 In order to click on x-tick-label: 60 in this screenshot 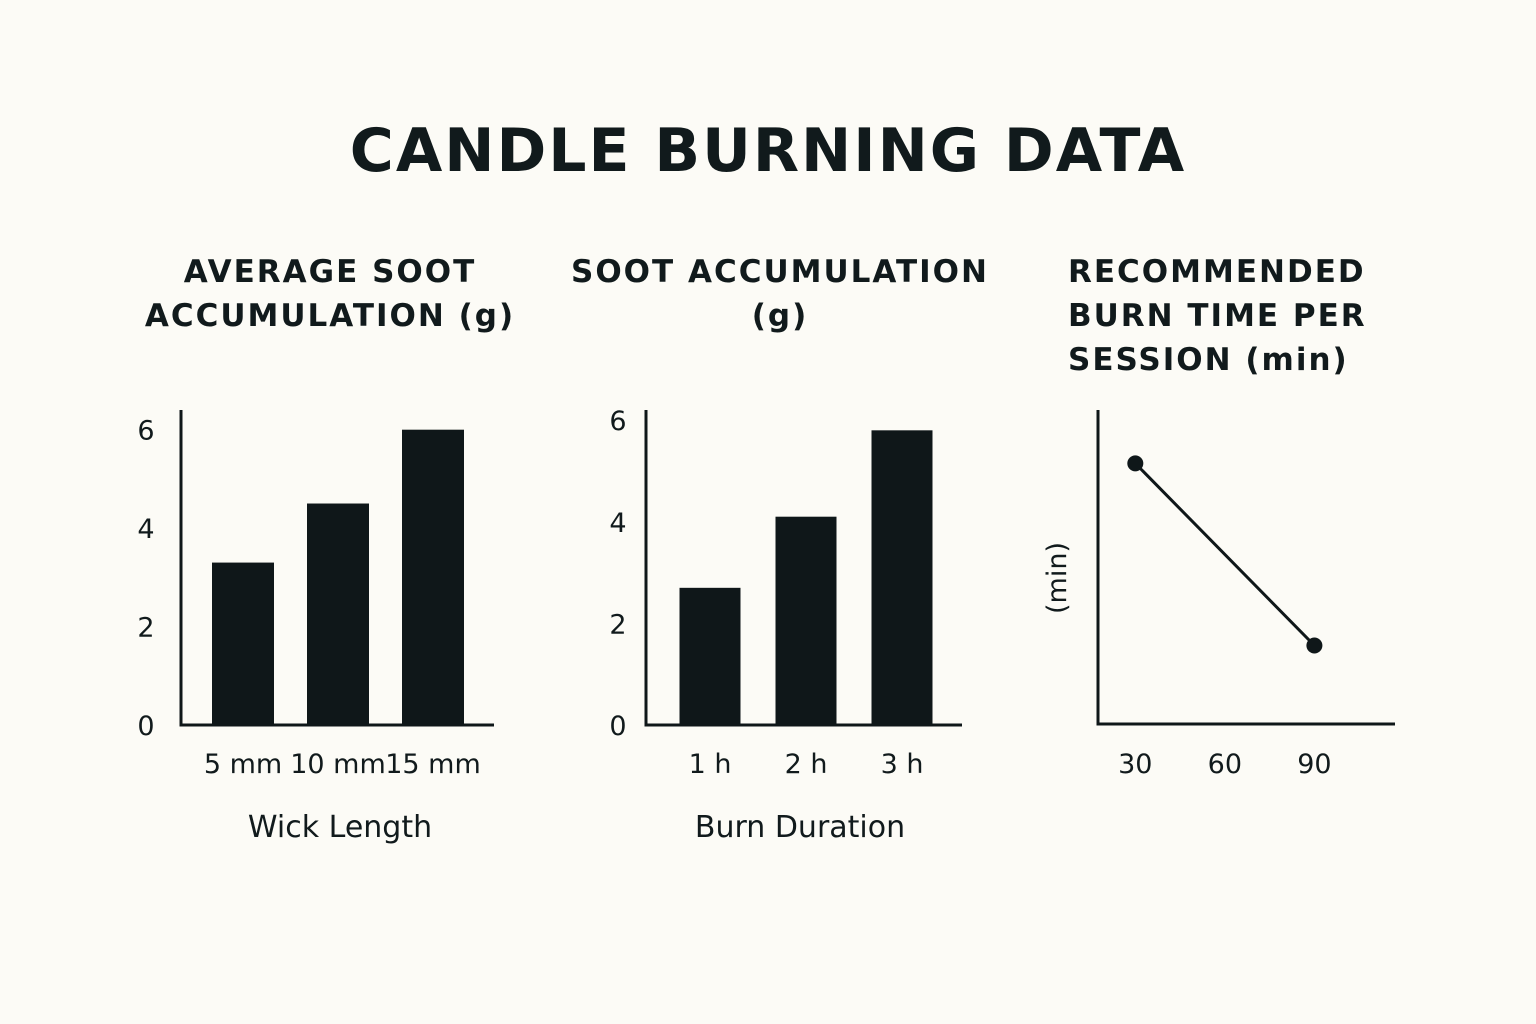, I will do `click(1225, 764)`.